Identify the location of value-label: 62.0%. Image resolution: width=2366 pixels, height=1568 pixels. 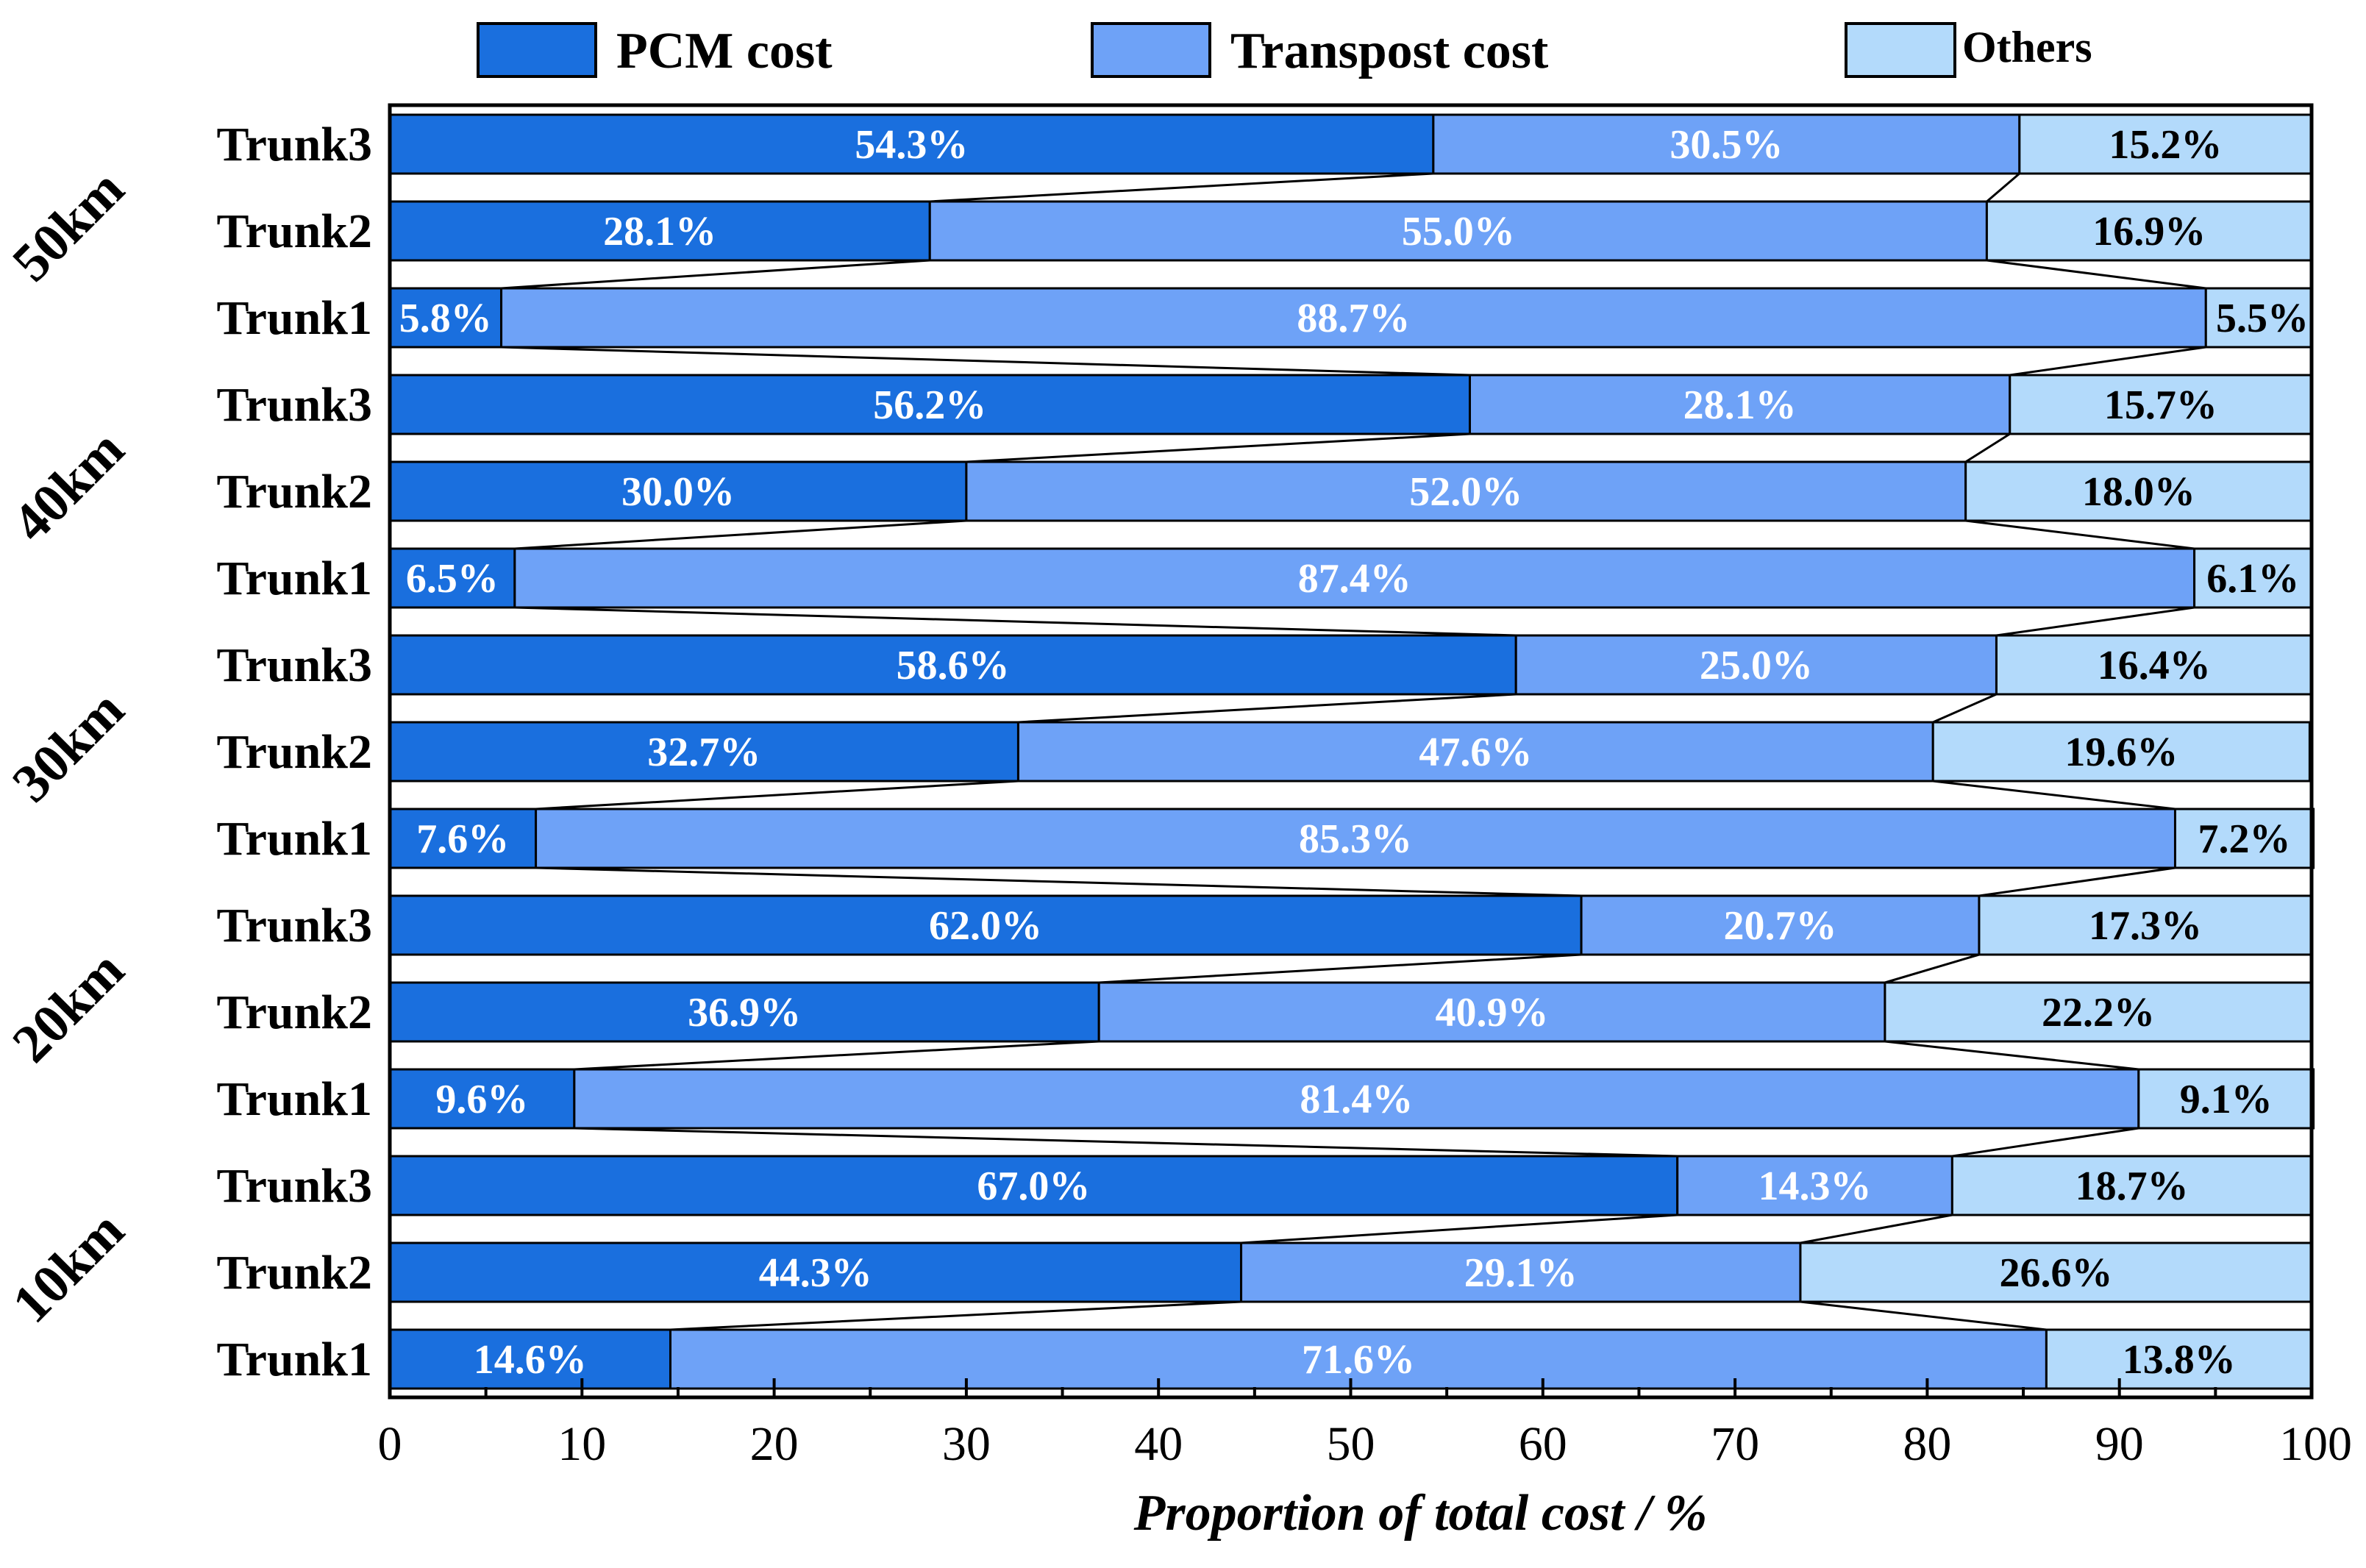
(985, 926).